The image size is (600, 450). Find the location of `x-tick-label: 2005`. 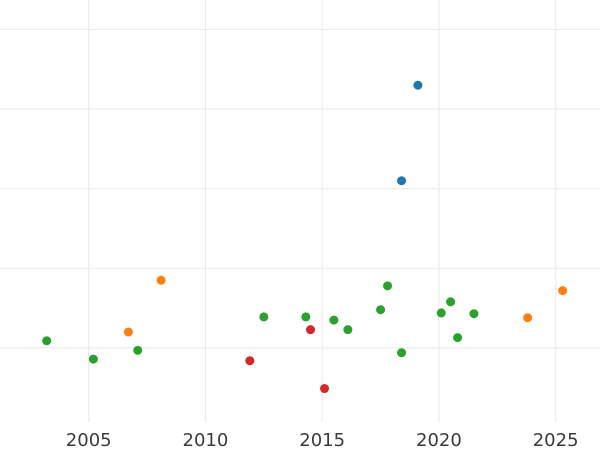

x-tick-label: 2005 is located at coordinates (89, 440).